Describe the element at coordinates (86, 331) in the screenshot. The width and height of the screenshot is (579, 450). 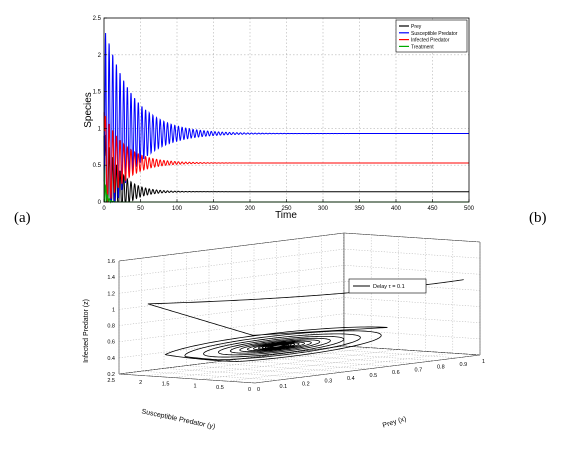
I see `phase-portrait-z-axis-label: Infected Predator (z)` at that location.